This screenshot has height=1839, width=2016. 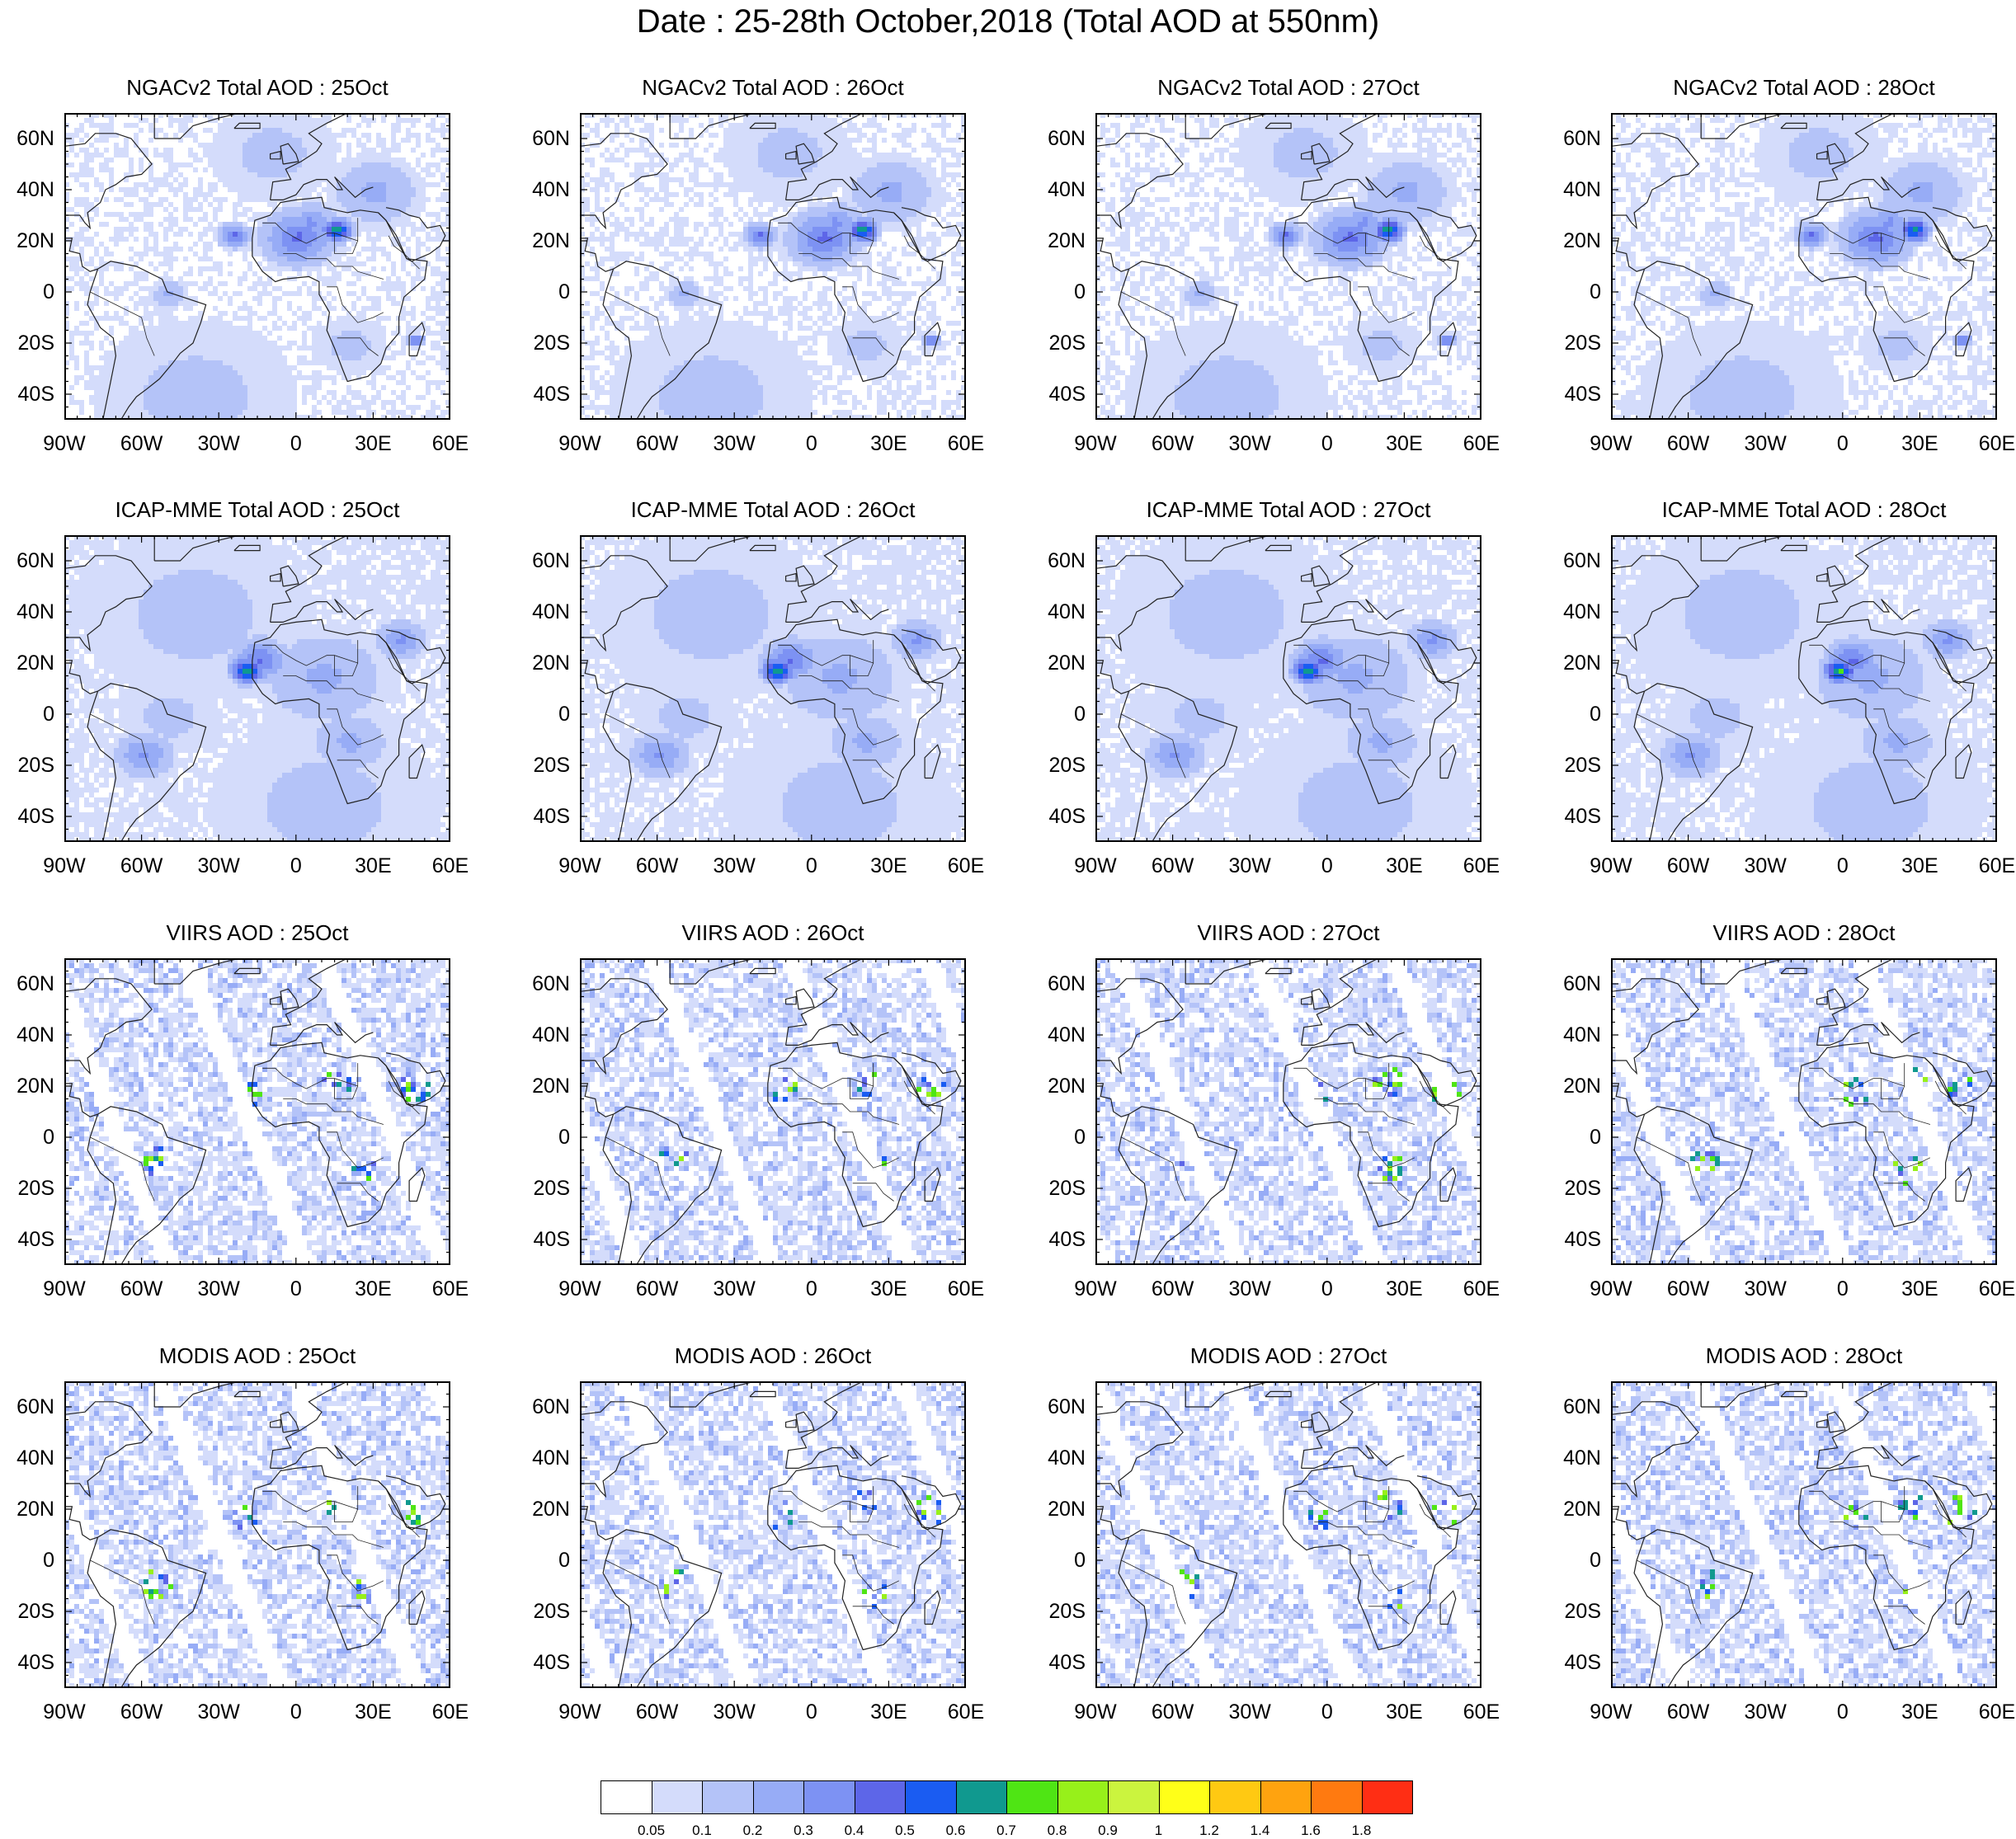 I want to click on panel-title: VIIRS AOD : 27Oct, so click(x=1288, y=933).